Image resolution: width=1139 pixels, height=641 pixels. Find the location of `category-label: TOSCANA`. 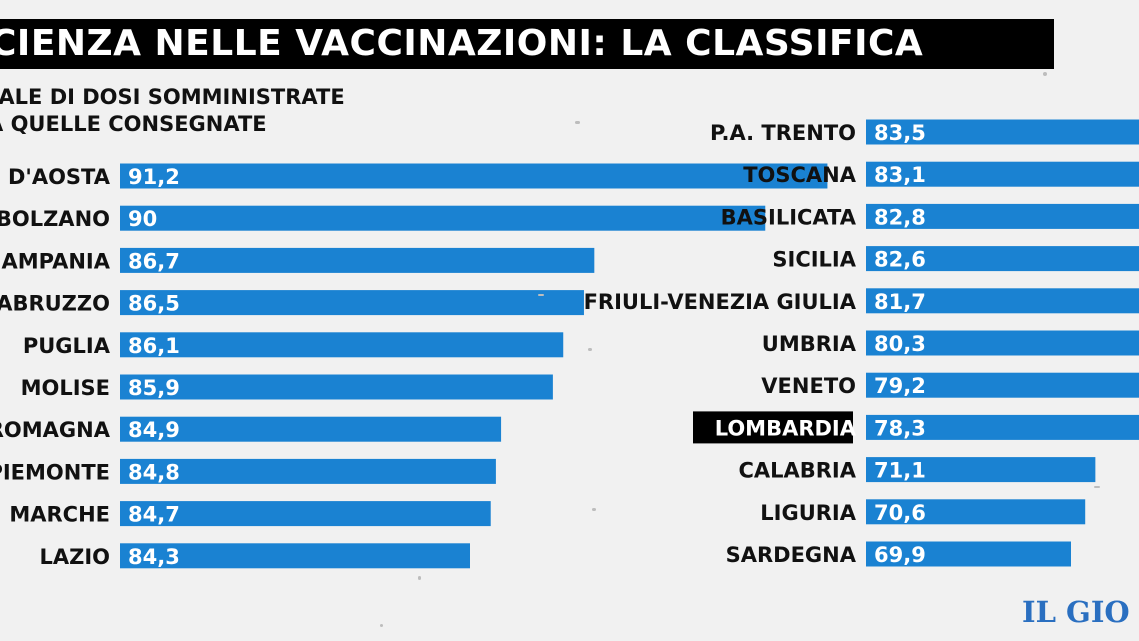

category-label: TOSCANA is located at coordinates (800, 175).